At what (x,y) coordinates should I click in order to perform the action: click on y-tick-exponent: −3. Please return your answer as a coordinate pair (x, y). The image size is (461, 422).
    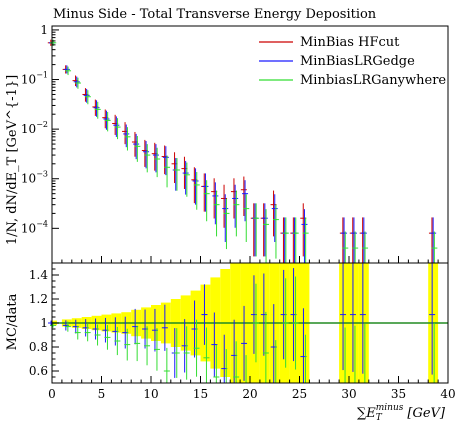
    Looking at the image, I should click on (42, 174).